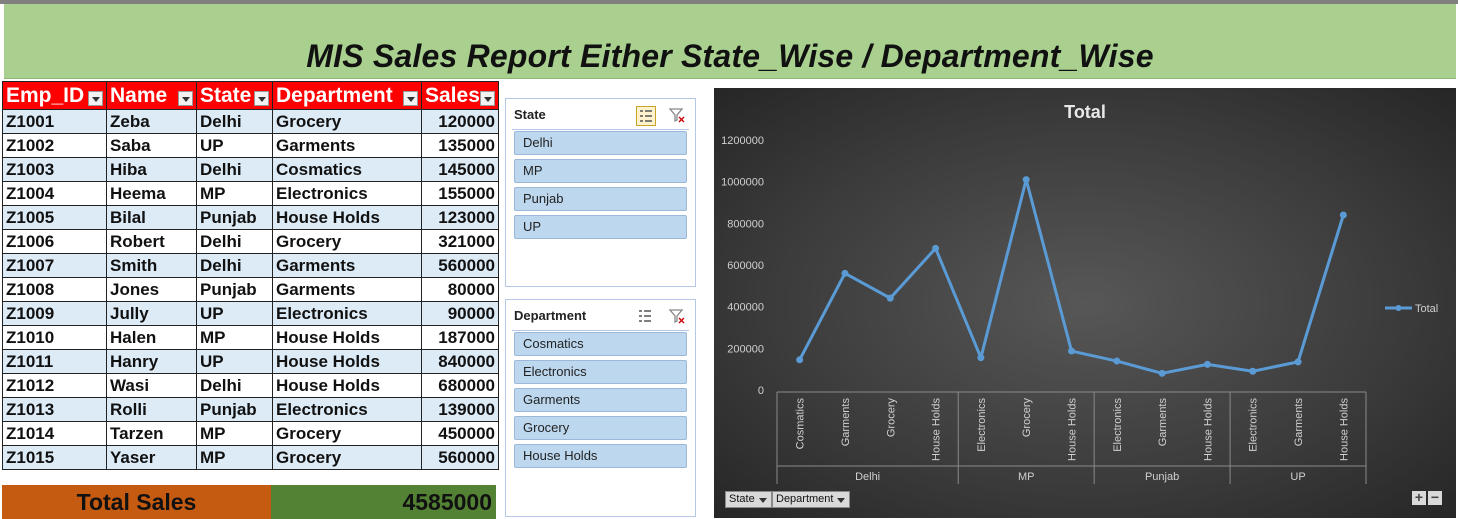 This screenshot has width=1458, height=519. What do you see at coordinates (54, 169) in the screenshot?
I see `table-cell: Z1003` at bounding box center [54, 169].